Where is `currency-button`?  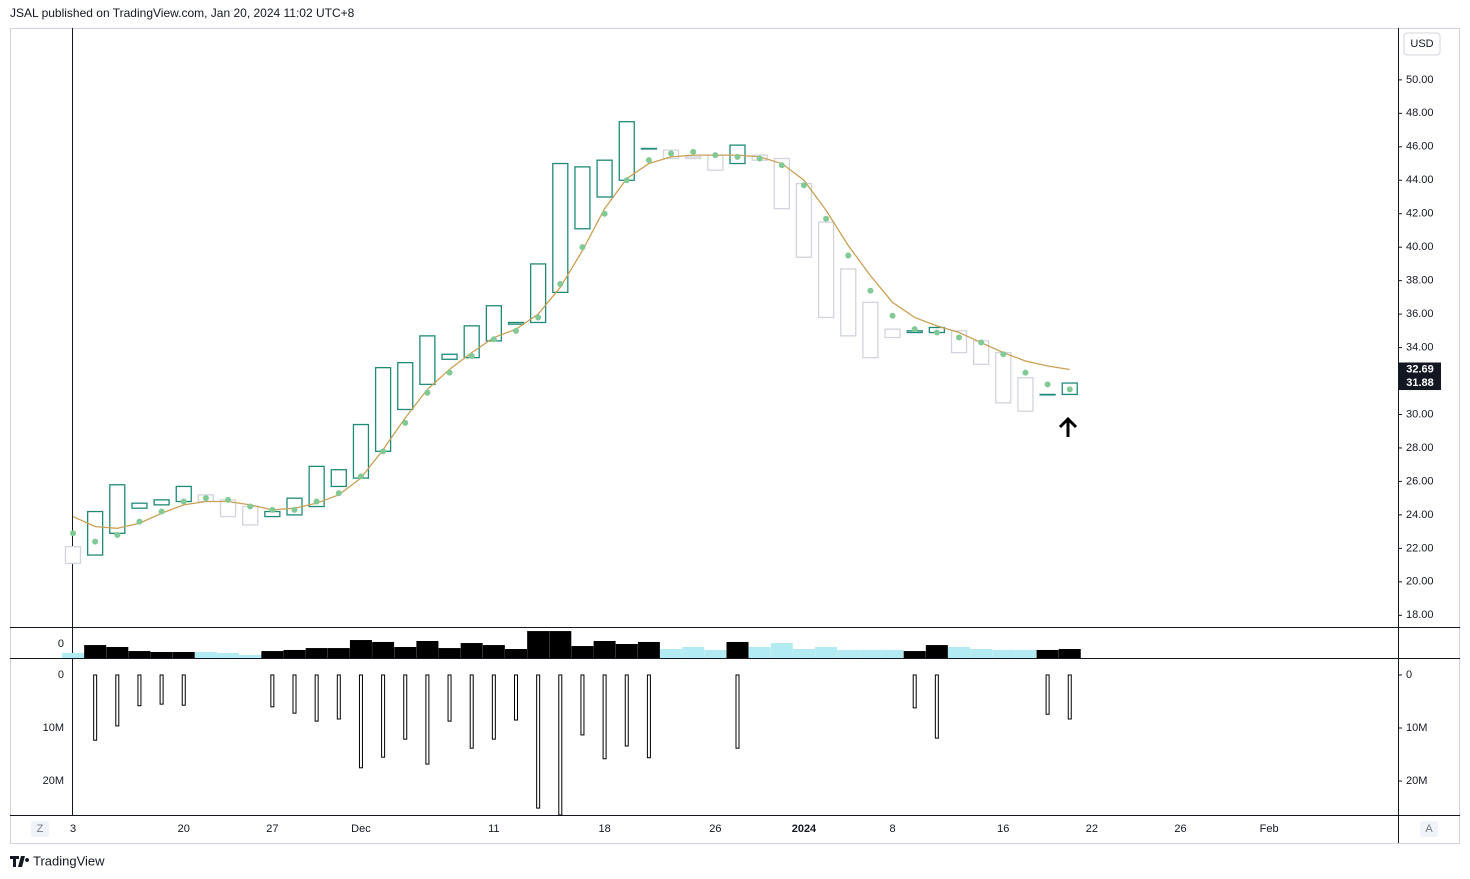 currency-button is located at coordinates (1422, 44).